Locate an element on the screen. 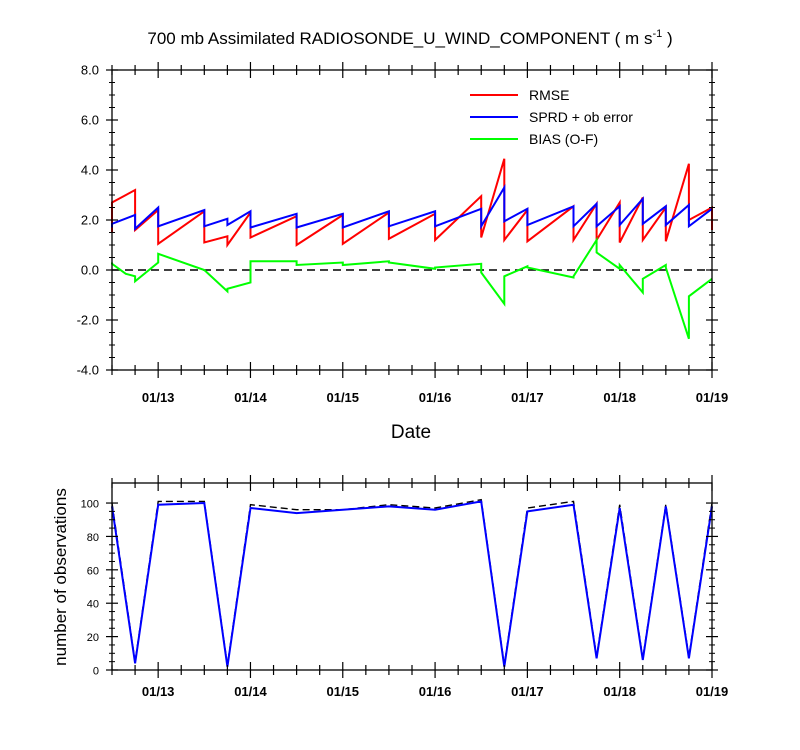 Image resolution: width=800 pixels, height=750 pixels. bottom-x-tick-label: 01/16 is located at coordinates (435, 691).